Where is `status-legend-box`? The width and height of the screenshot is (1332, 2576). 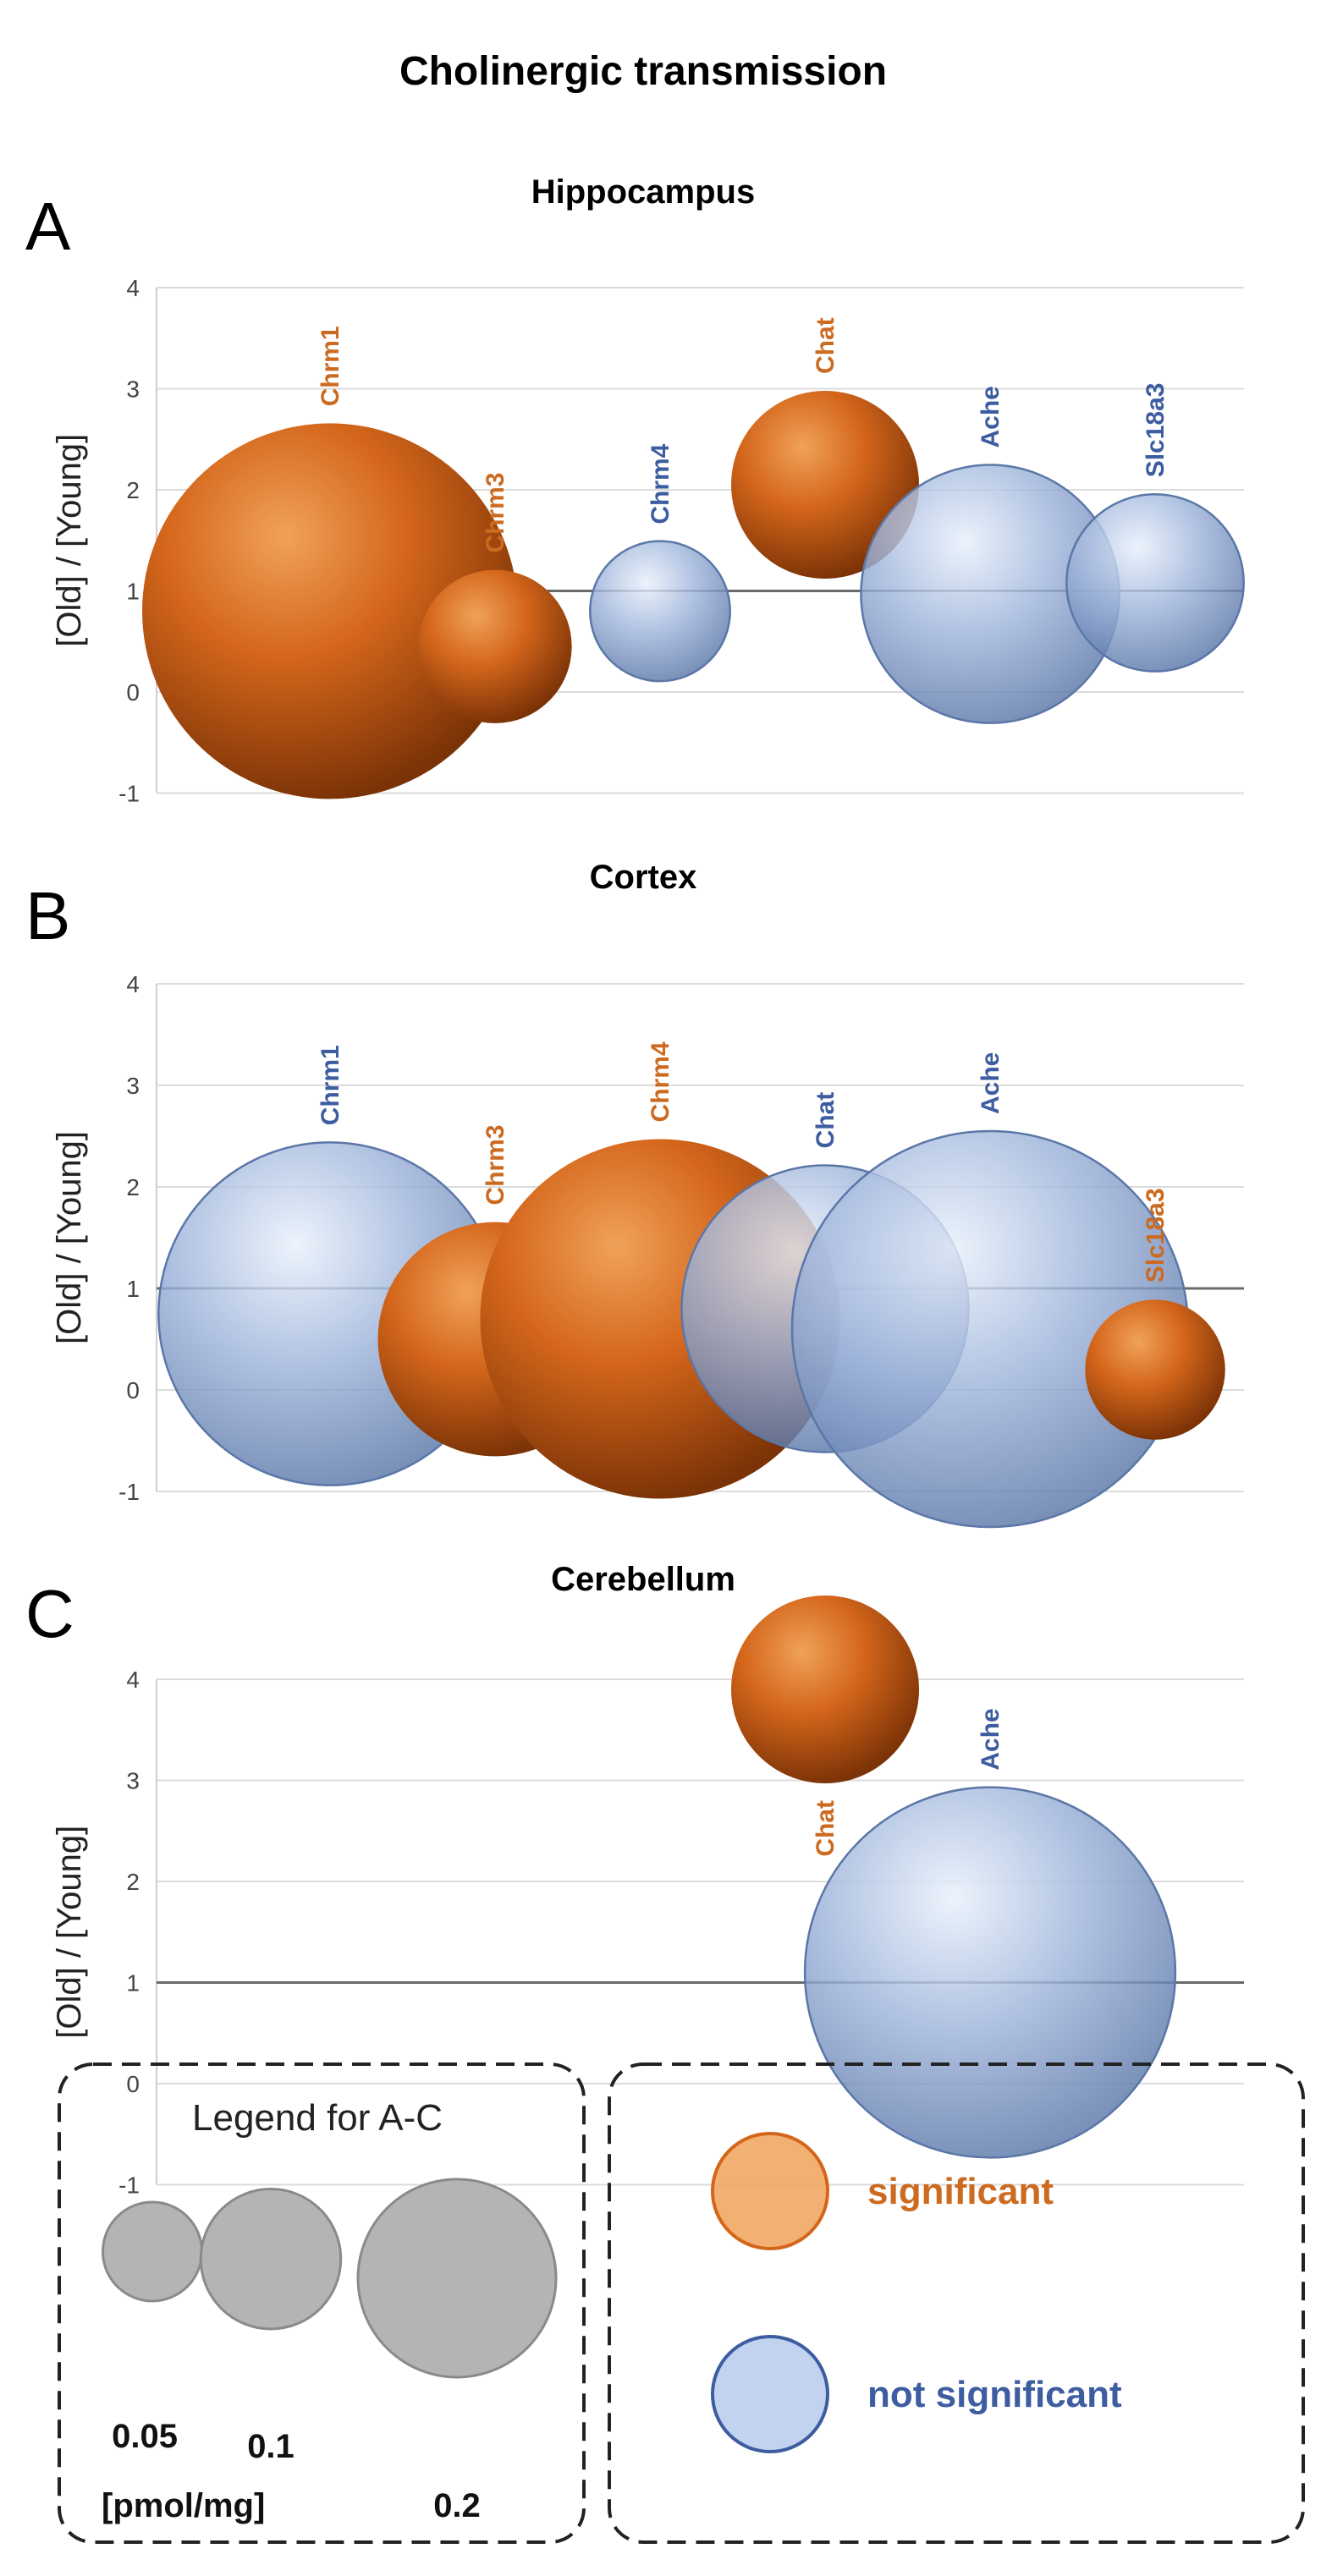 status-legend-box is located at coordinates (956, 2303).